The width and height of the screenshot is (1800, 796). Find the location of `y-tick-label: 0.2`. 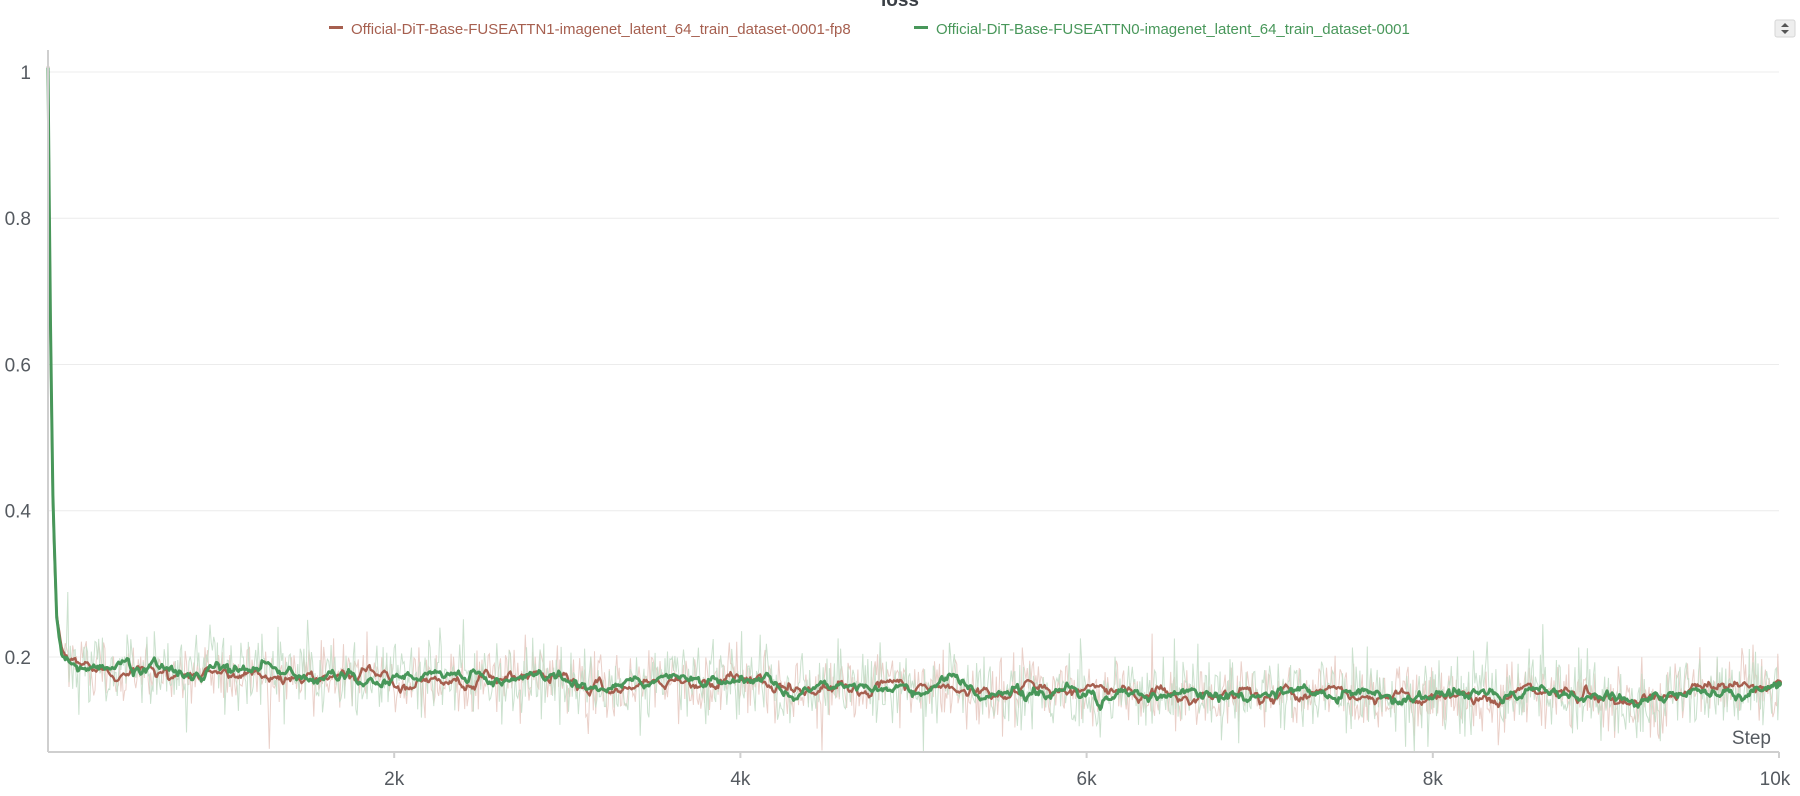

y-tick-label: 0.2 is located at coordinates (18, 658).